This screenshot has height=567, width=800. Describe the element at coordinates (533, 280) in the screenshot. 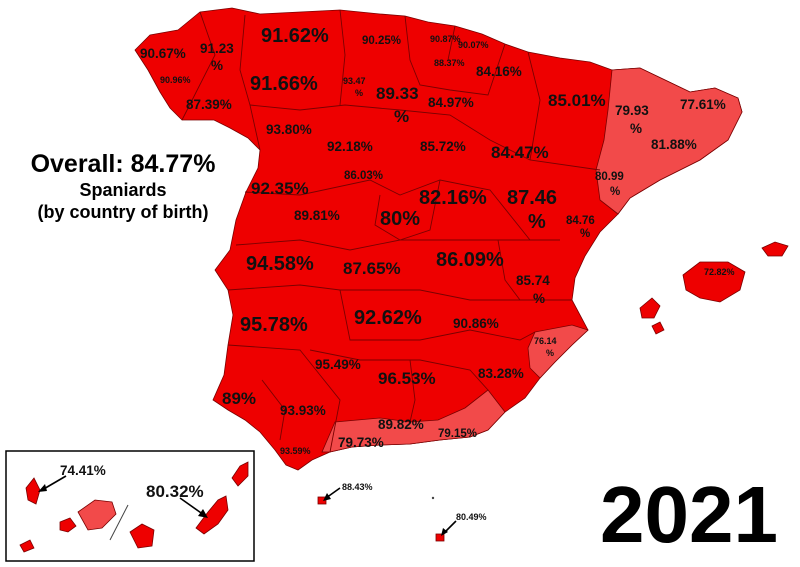

I see `label-valencia-number: 85.74` at that location.